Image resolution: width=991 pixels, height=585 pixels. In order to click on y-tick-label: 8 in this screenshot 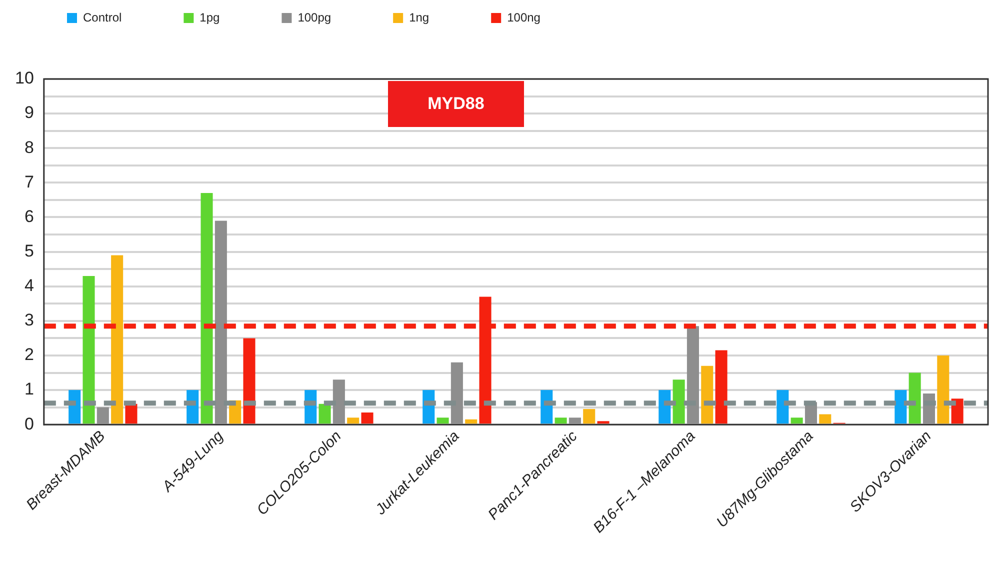, I will do `click(29, 147)`.